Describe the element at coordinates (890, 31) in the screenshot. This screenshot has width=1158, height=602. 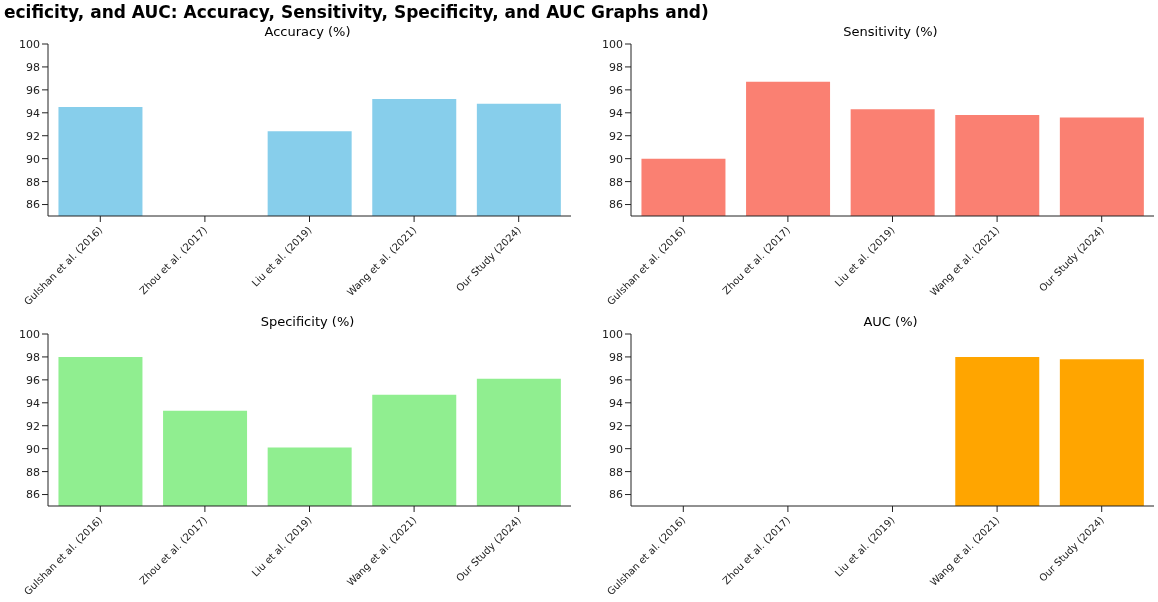
I see `chart-title: Sensitivity (%)` at that location.